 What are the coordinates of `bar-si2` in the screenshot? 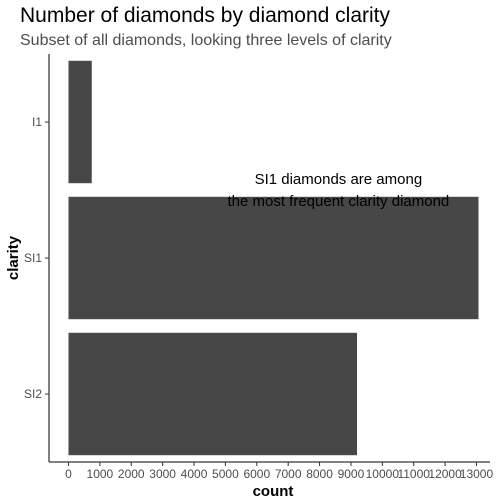 It's located at (213, 394).